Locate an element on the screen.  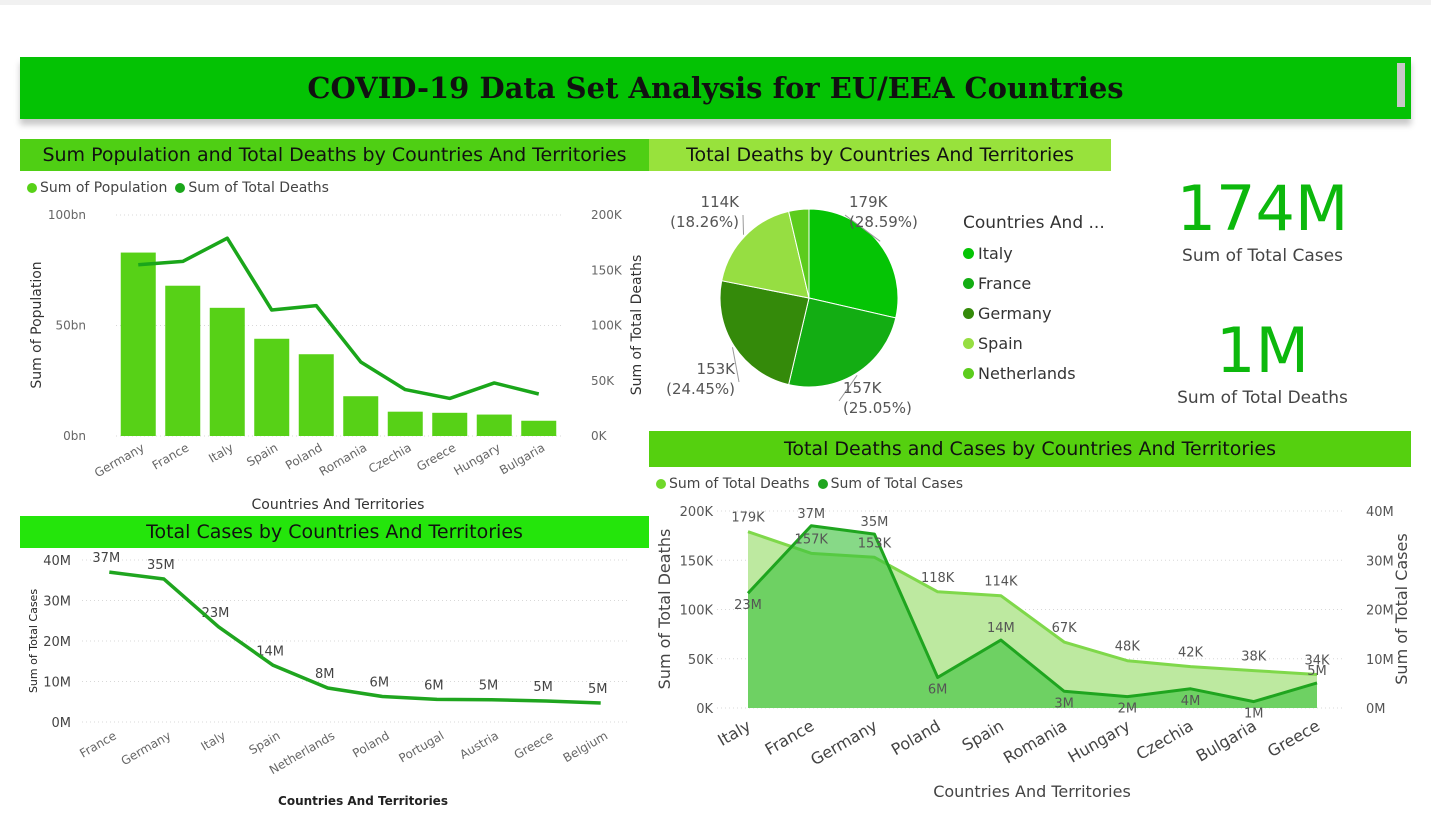
pie-legend-item-netherlands: Netherlands is located at coordinates (1034, 373).